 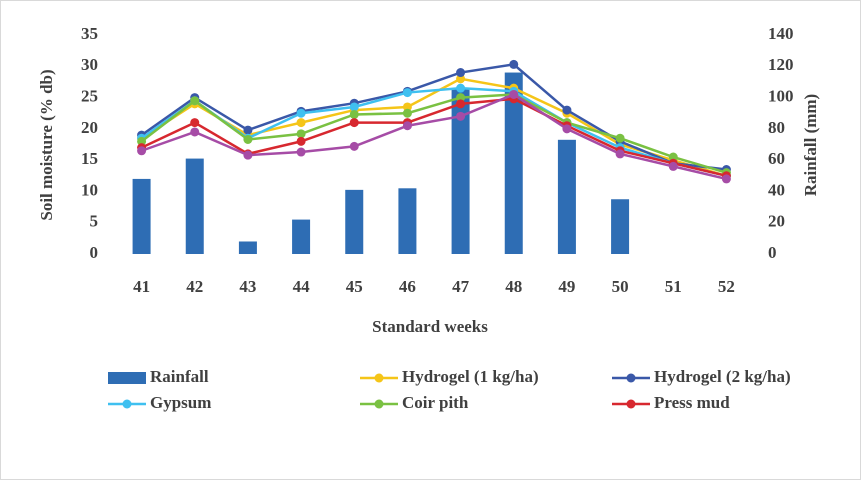 What do you see at coordinates (673, 286) in the screenshot?
I see `x-tick-label: 51` at bounding box center [673, 286].